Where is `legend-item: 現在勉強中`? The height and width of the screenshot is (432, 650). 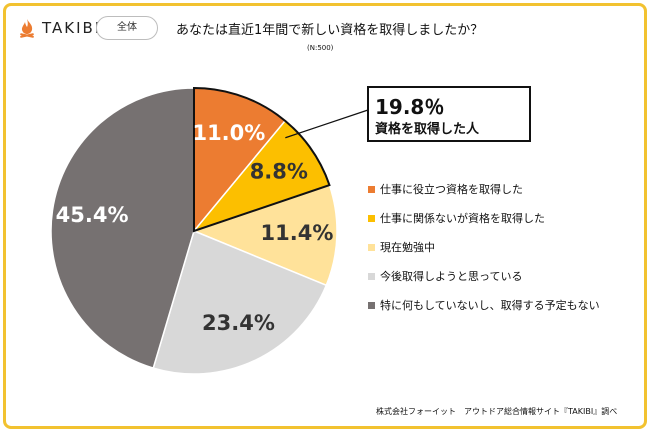 legend-item: 現在勉強中 is located at coordinates (484, 247).